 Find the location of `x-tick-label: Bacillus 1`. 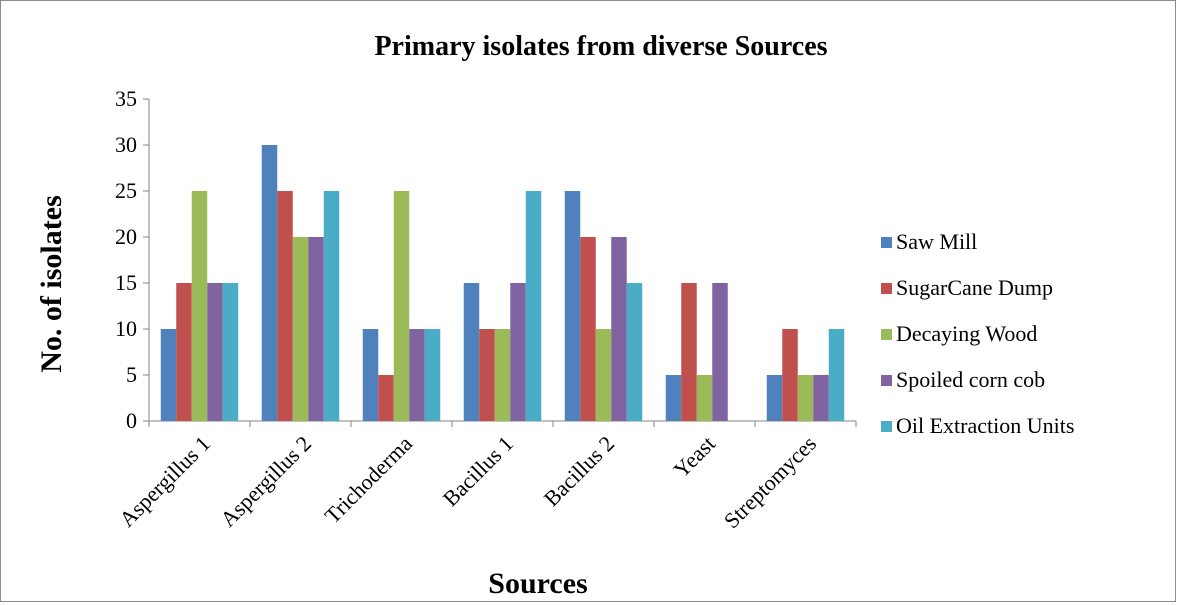

x-tick-label: Bacillus 1 is located at coordinates (478, 471).